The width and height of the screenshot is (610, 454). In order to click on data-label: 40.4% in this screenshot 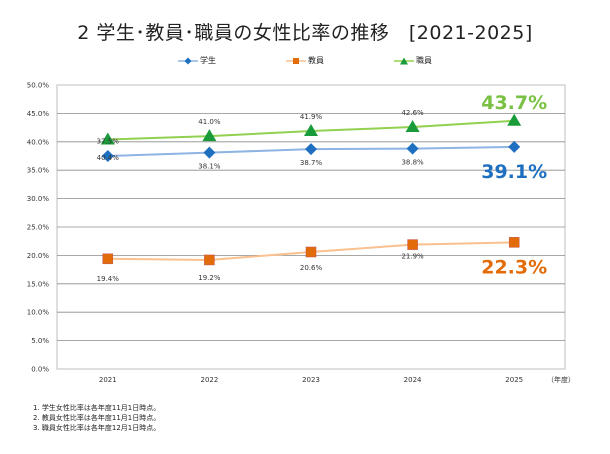, I will do `click(108, 158)`.